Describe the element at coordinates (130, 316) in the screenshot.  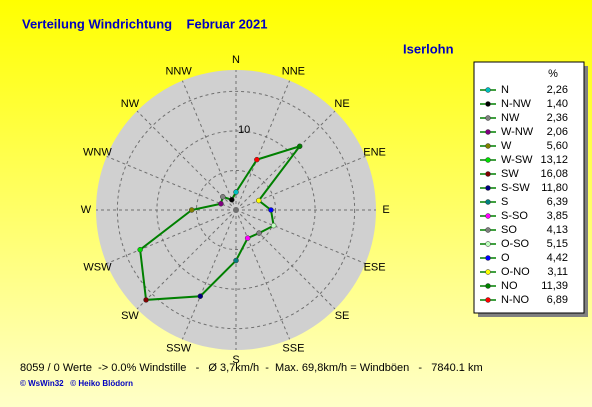
I see `direction-label: SW` at that location.